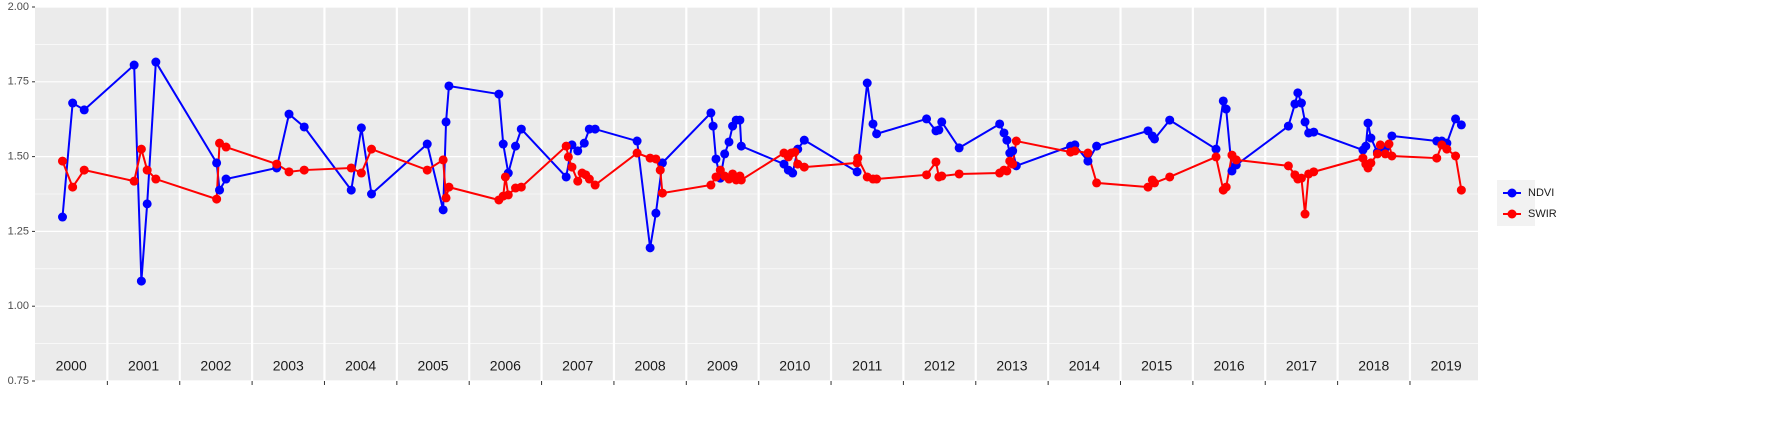  Describe the element at coordinates (722, 366) in the screenshot. I see `year-label: 2009` at that location.